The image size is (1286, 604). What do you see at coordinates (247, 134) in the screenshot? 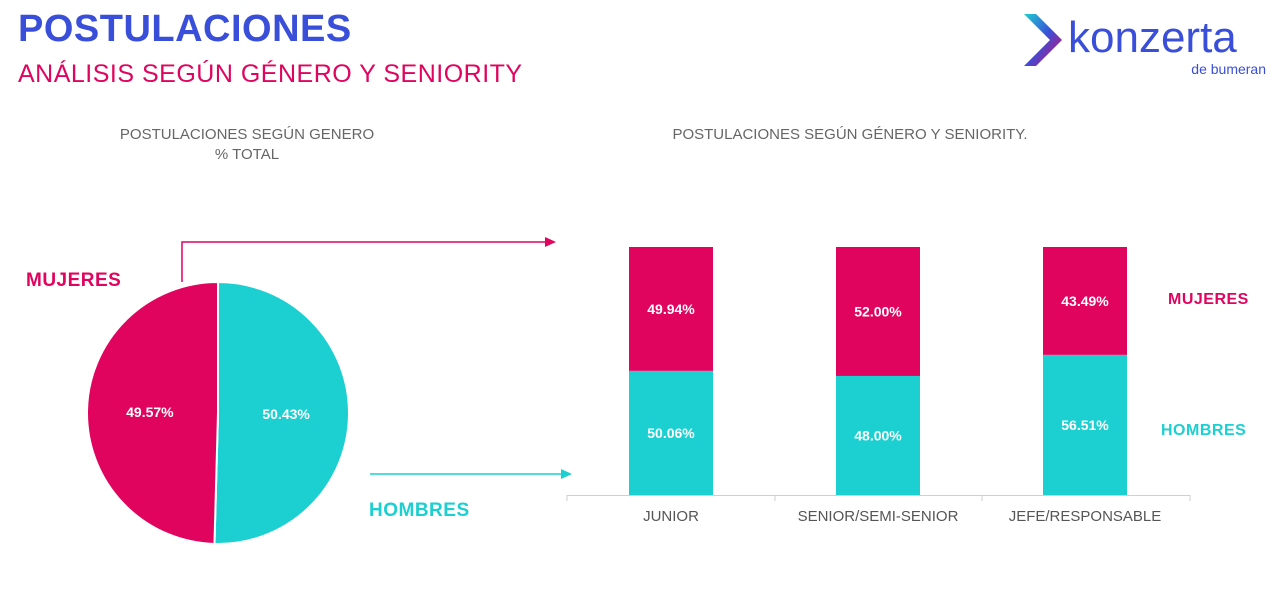
I see `pie-title-line1: POSTULACIONES SEGÚN GENERO` at bounding box center [247, 134].